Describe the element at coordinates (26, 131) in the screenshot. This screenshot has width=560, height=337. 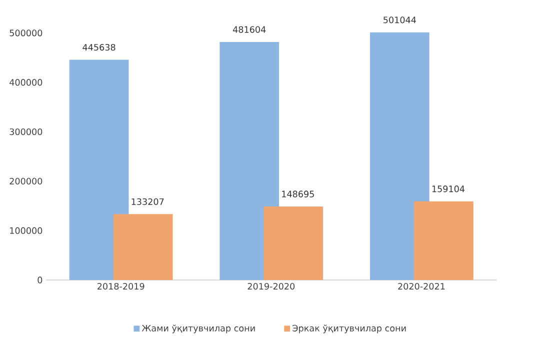
I see `y-tick-label: 300000` at that location.